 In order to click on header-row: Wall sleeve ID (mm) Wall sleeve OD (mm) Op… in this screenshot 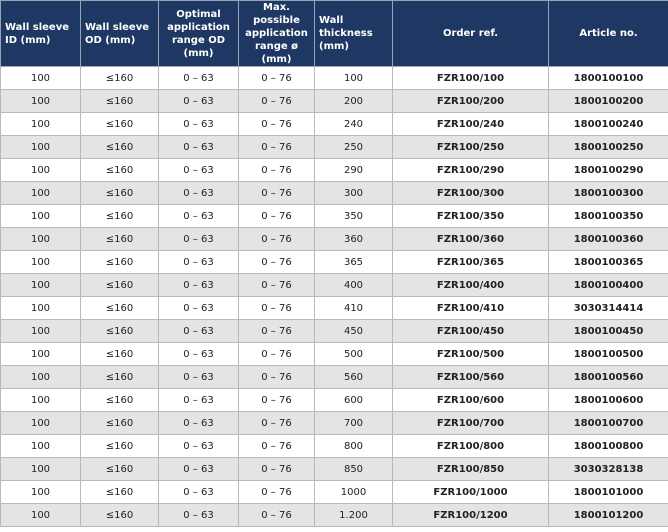, I will do `click(334, 33)`.